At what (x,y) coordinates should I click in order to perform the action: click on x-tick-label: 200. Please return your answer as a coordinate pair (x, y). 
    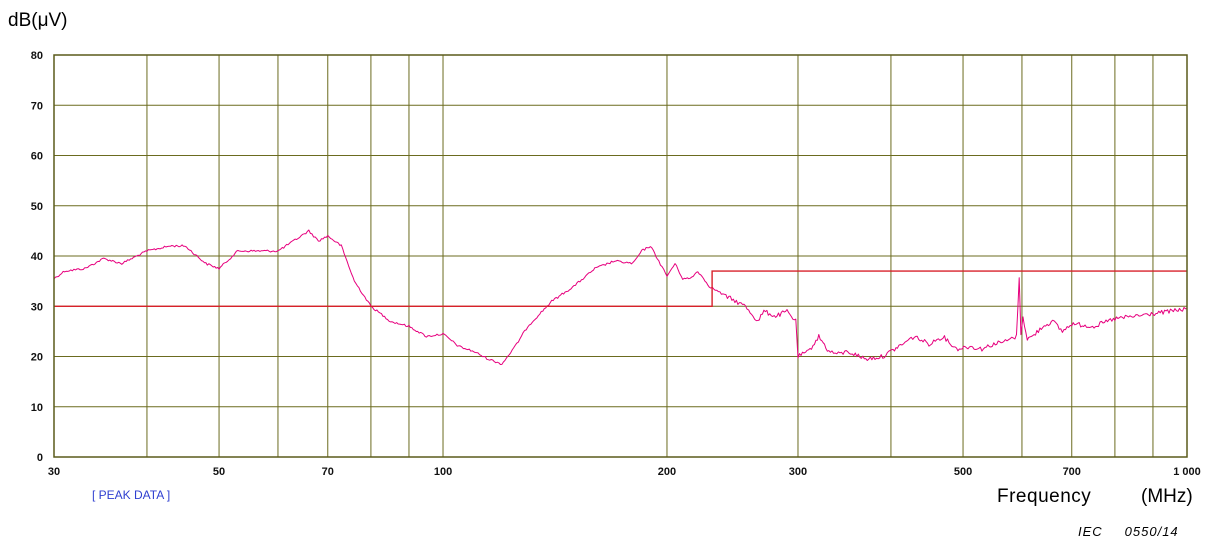
    Looking at the image, I should click on (667, 472).